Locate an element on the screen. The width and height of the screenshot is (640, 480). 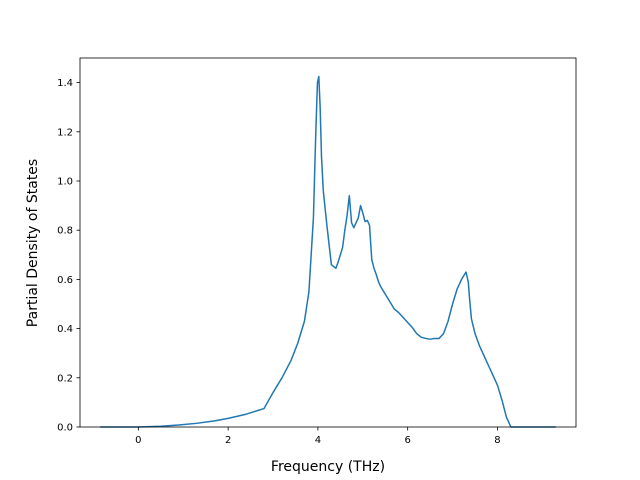
x-tick-label: 6 is located at coordinates (407, 440).